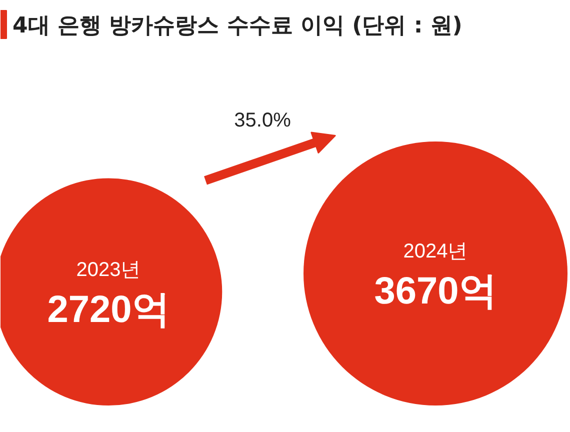 This screenshot has width=570, height=432. Describe the element at coordinates (435, 291) in the screenshot. I see `data-label: 3670억` at that location.